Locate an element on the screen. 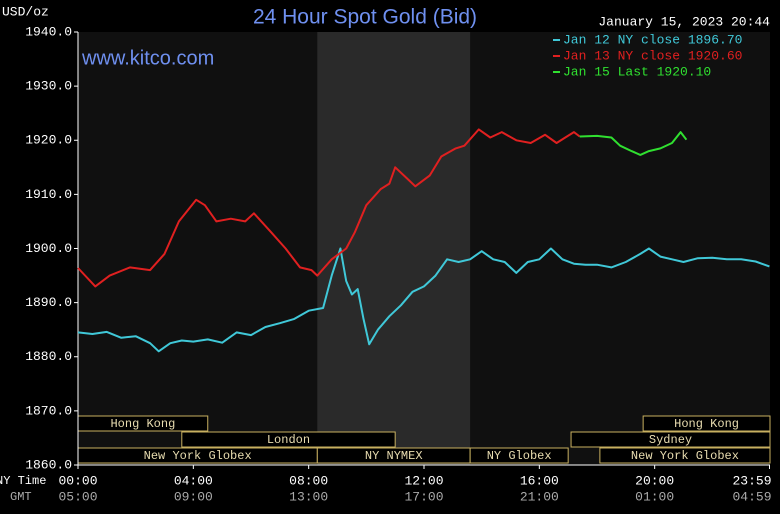  y-tick-label: 1920.0 is located at coordinates (48, 140).